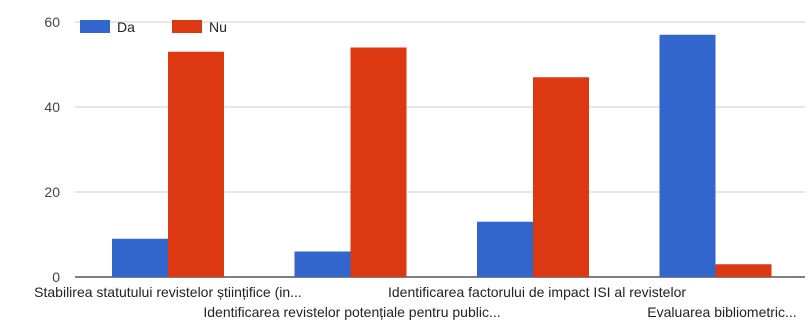  What do you see at coordinates (153, 27) in the screenshot?
I see `legend: Da Nu` at bounding box center [153, 27].